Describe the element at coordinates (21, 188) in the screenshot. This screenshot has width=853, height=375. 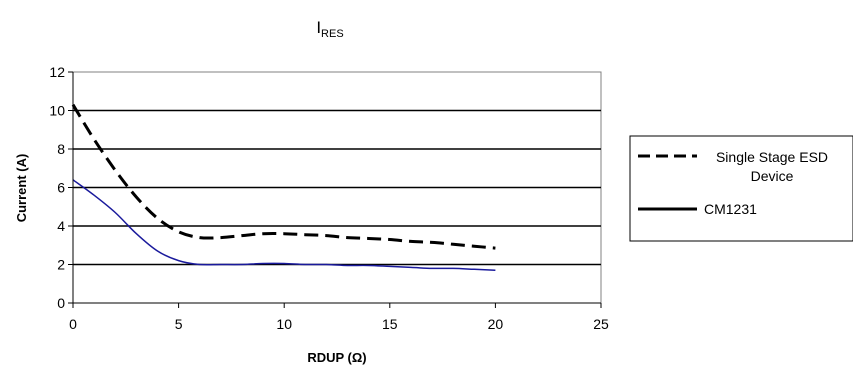
I see `y-axis-label: Current (A)` at that location.